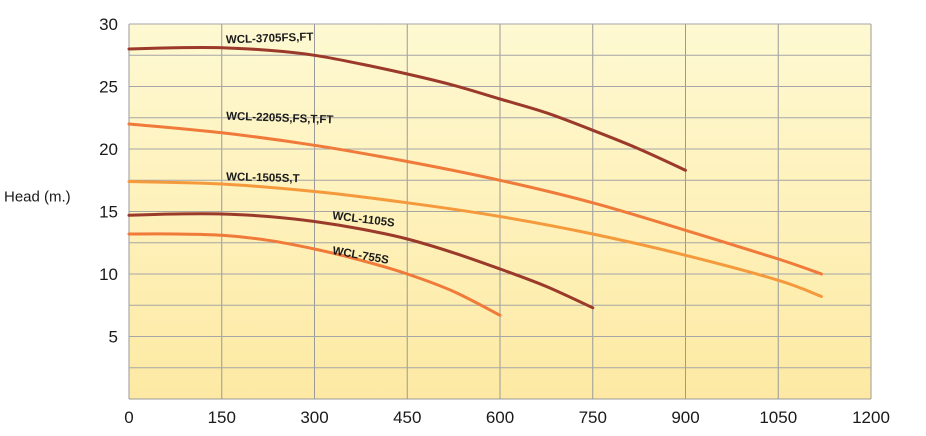 The image size is (926, 436). I want to click on y-tick-label: 15, so click(108, 212).